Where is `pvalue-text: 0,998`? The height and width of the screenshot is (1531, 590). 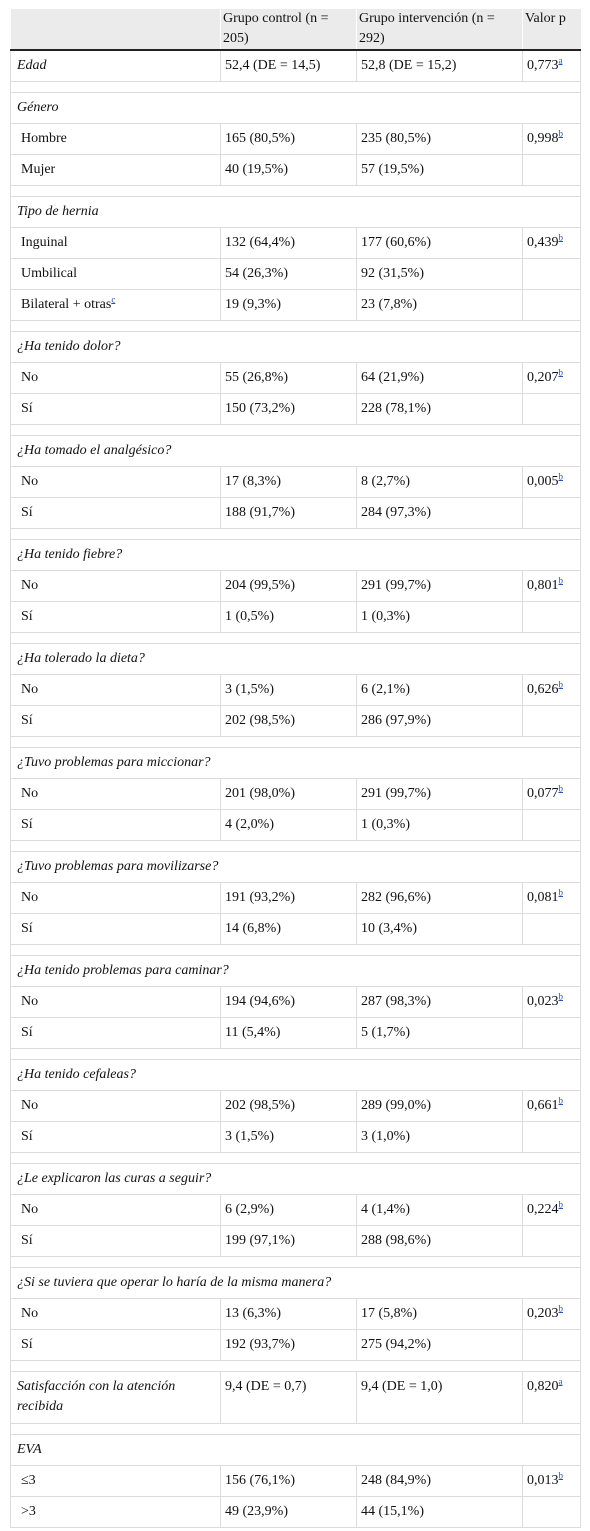 pvalue-text: 0,998 is located at coordinates (543, 138).